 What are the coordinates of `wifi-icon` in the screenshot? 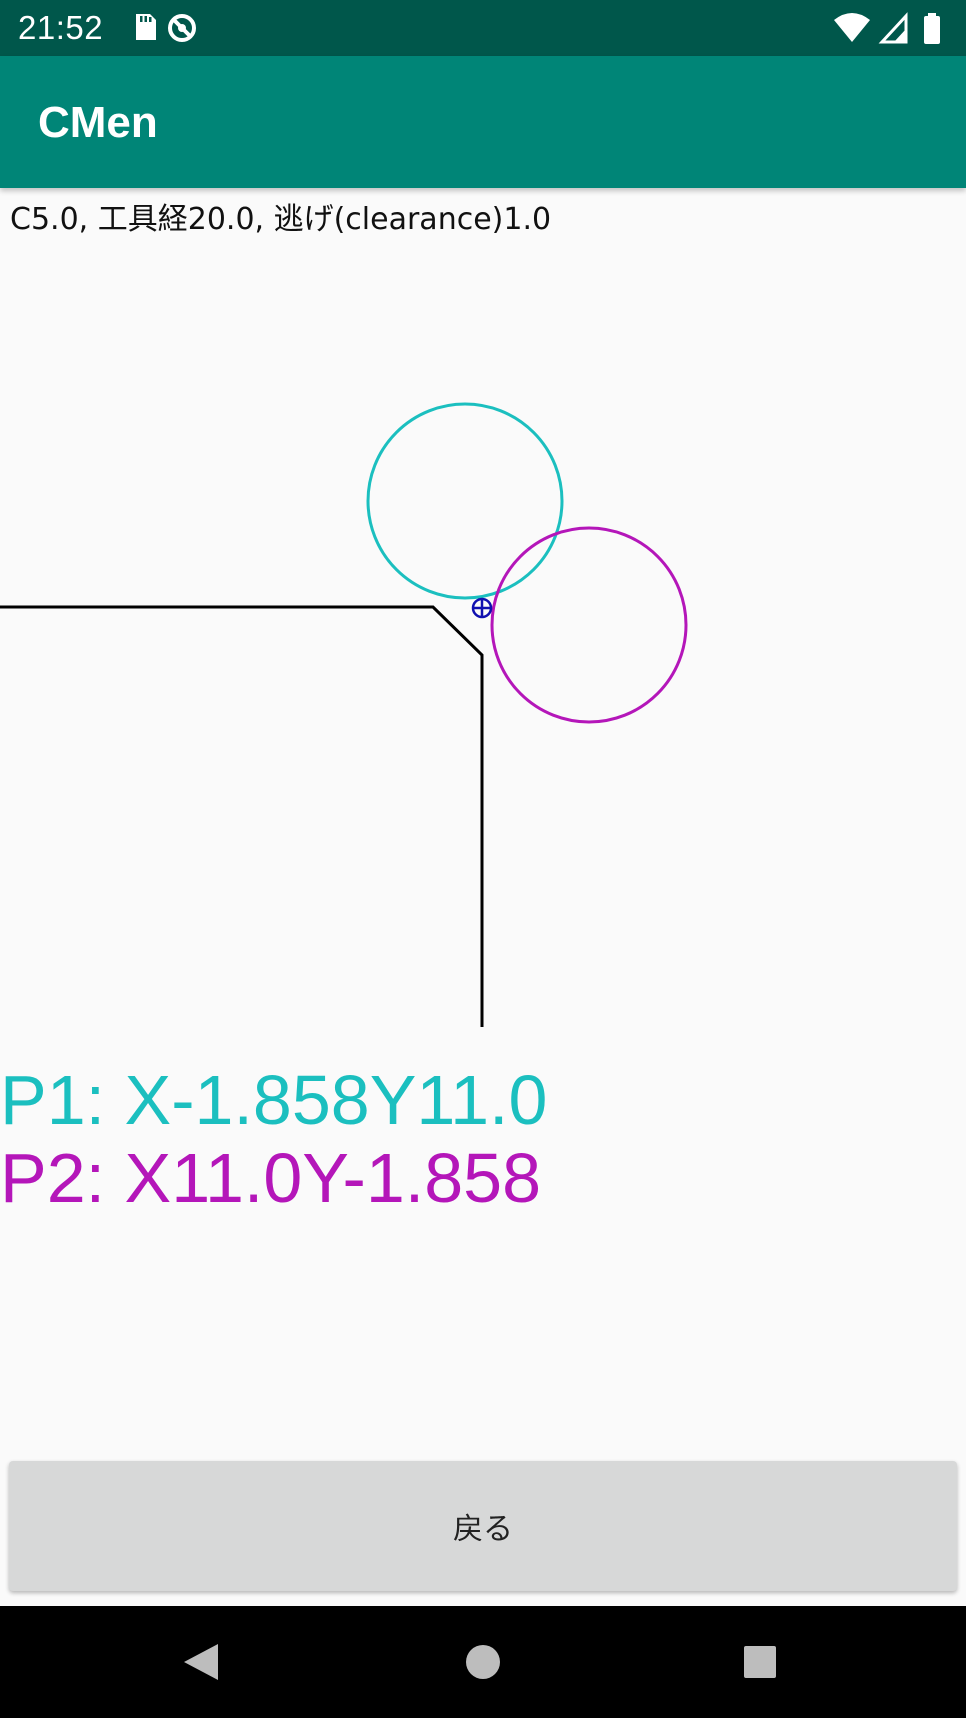 It's located at (852, 27).